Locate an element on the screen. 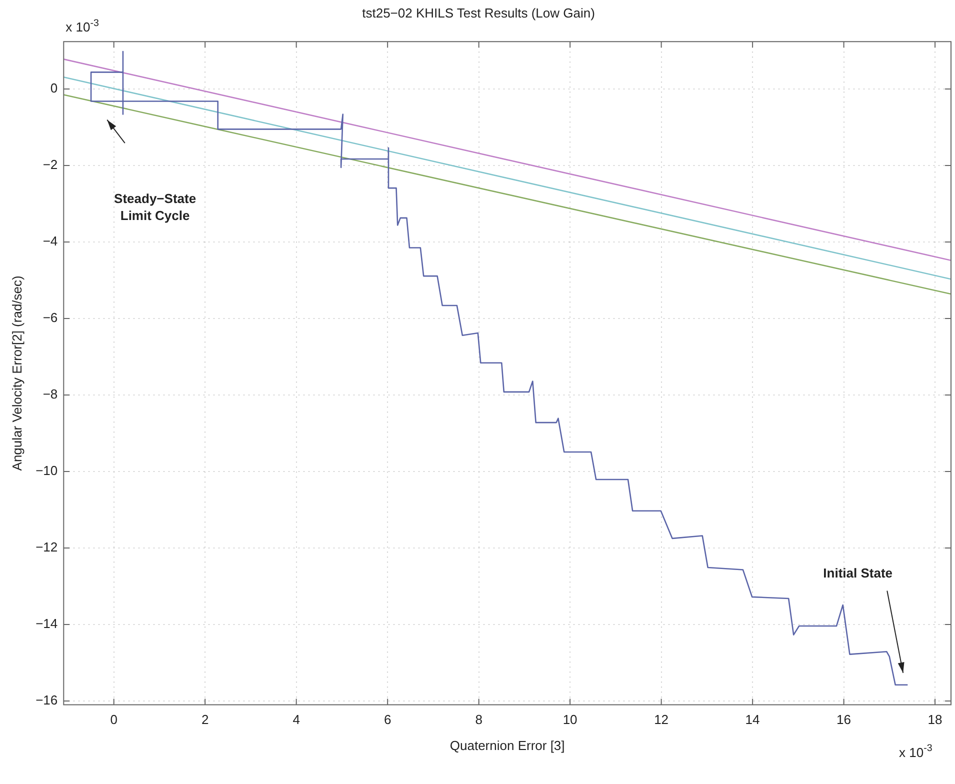 Image resolution: width=955 pixels, height=784 pixels. x-tick-label: 0 is located at coordinates (114, 720).